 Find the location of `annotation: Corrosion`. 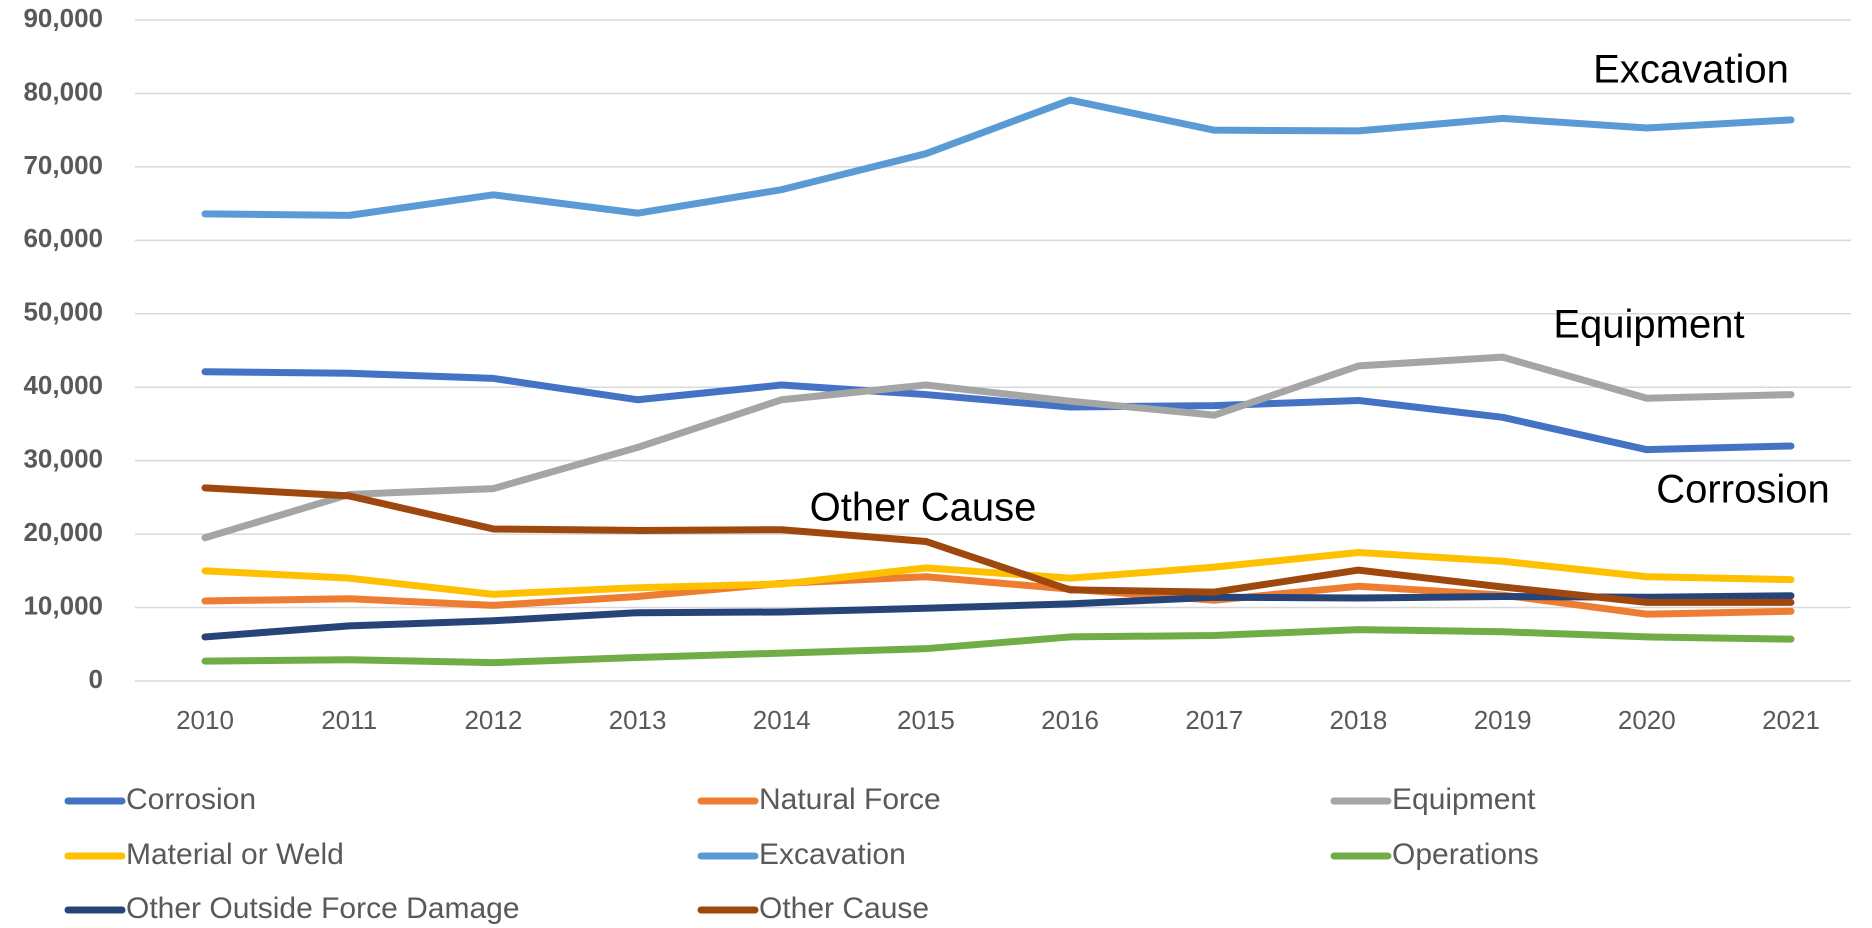

annotation: Corrosion is located at coordinates (1742, 490).